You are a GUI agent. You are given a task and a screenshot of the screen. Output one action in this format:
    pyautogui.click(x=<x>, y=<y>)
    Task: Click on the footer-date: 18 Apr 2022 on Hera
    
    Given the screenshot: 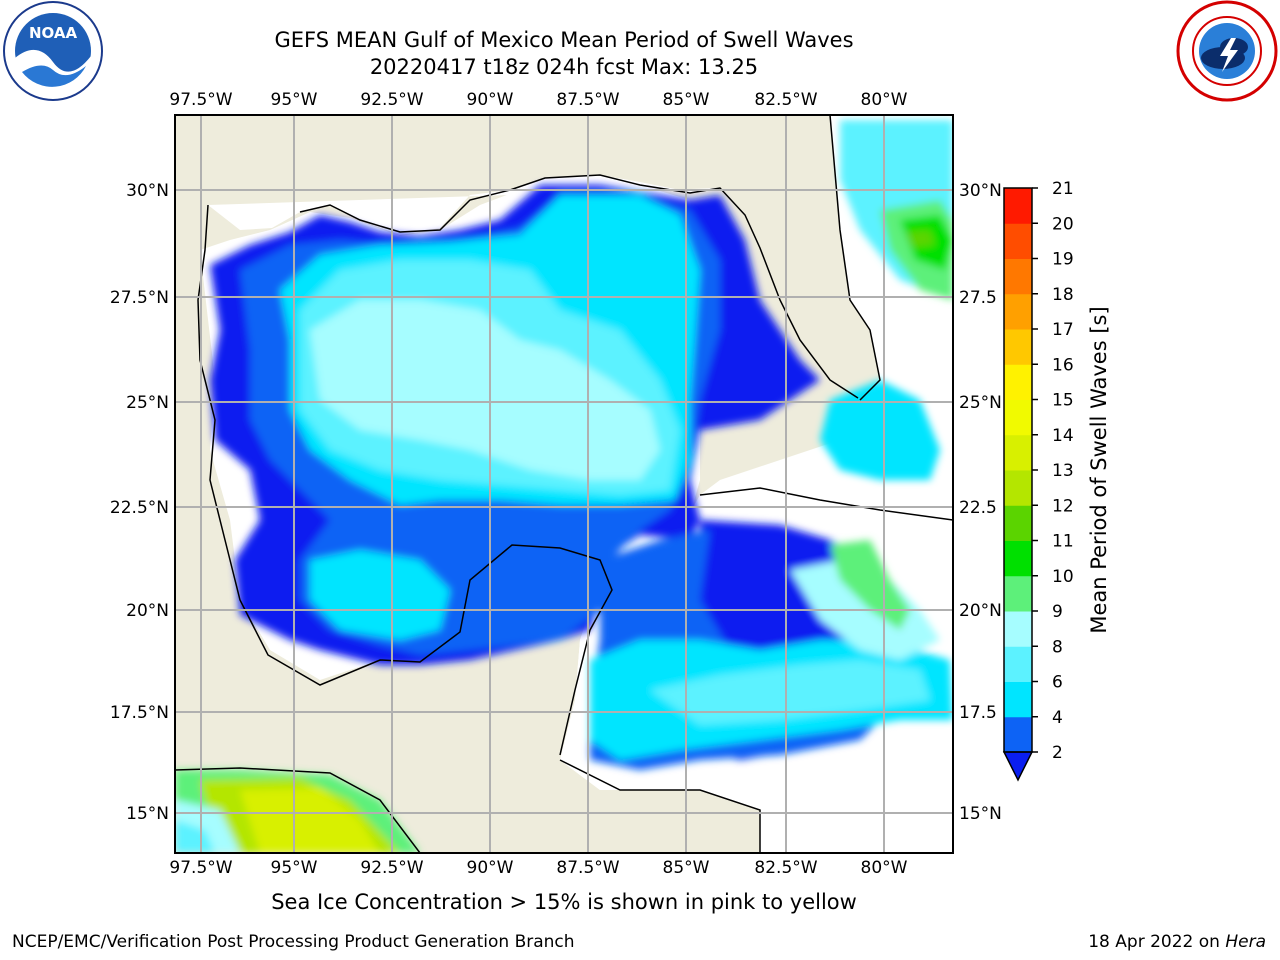 What is the action you would take?
    pyautogui.click(x=1177, y=942)
    